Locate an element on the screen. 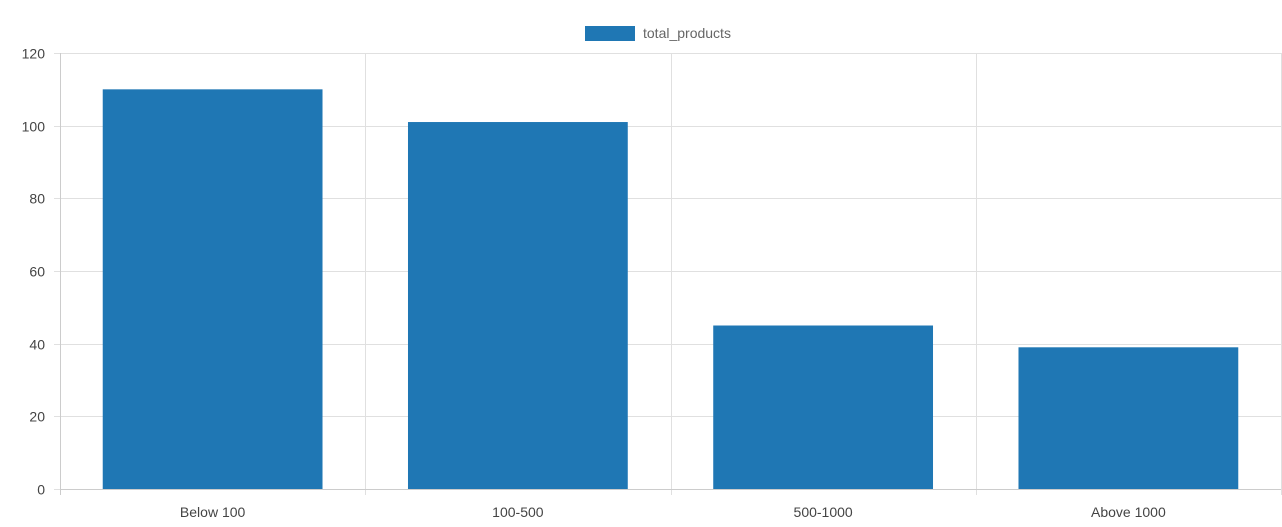  y-tick-label: 80 is located at coordinates (37, 199).